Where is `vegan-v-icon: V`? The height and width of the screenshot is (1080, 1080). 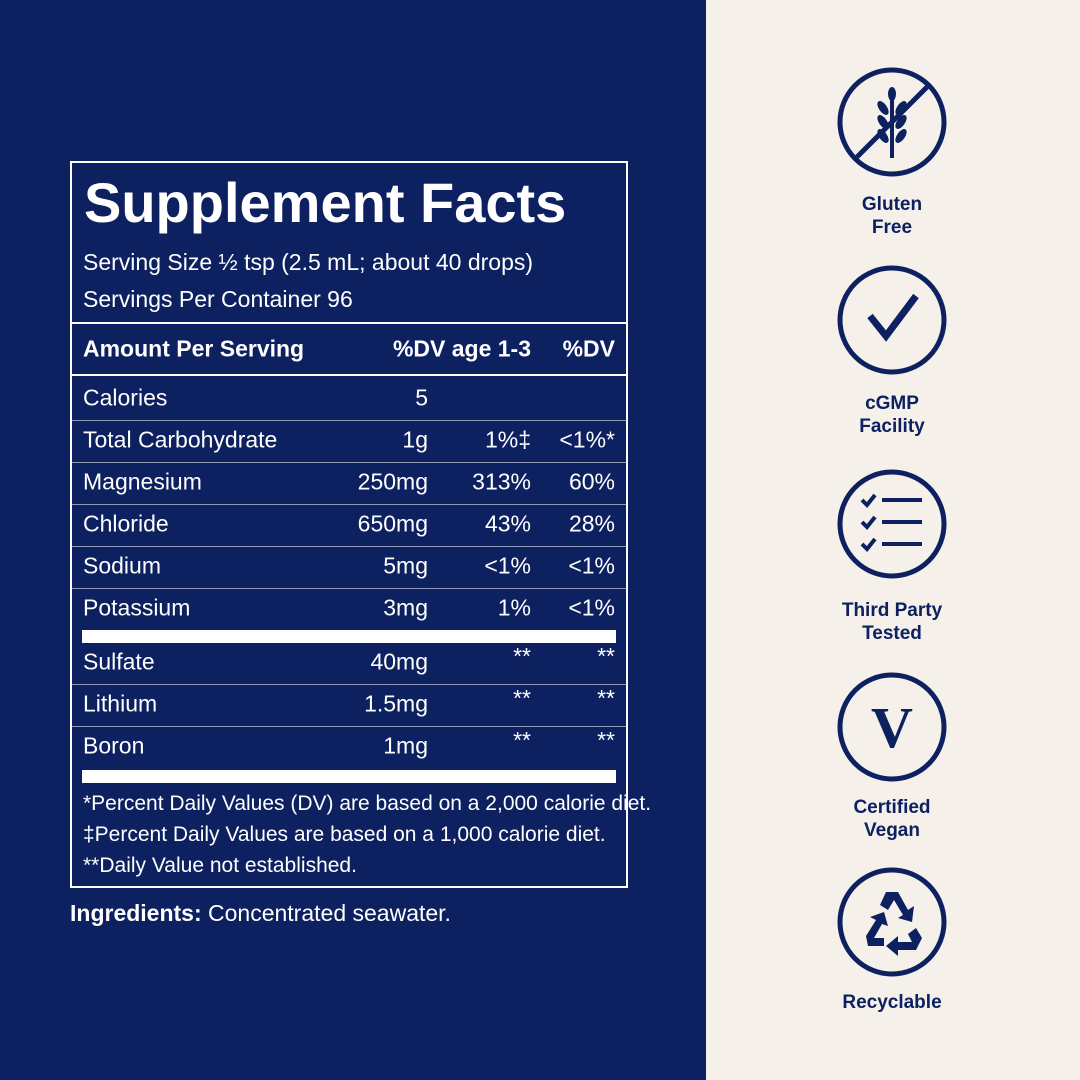 vegan-v-icon: V is located at coordinates (892, 727).